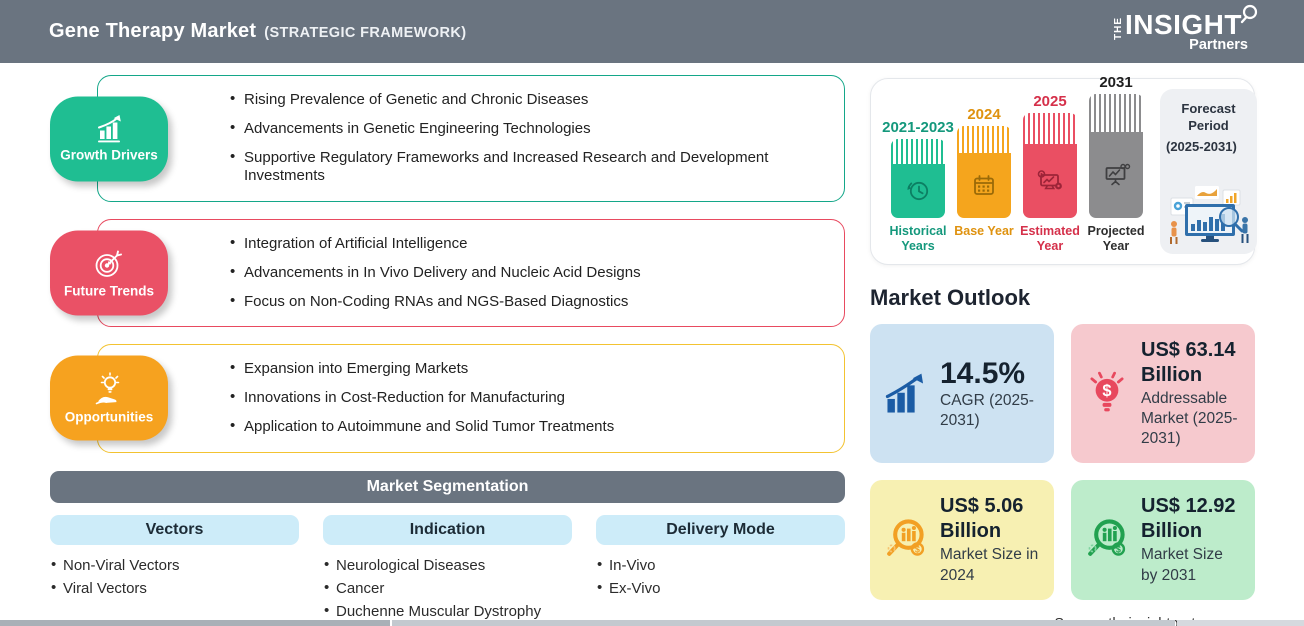 This screenshot has height=626, width=1304. I want to click on logo-partners-text: Partners, so click(1218, 44).